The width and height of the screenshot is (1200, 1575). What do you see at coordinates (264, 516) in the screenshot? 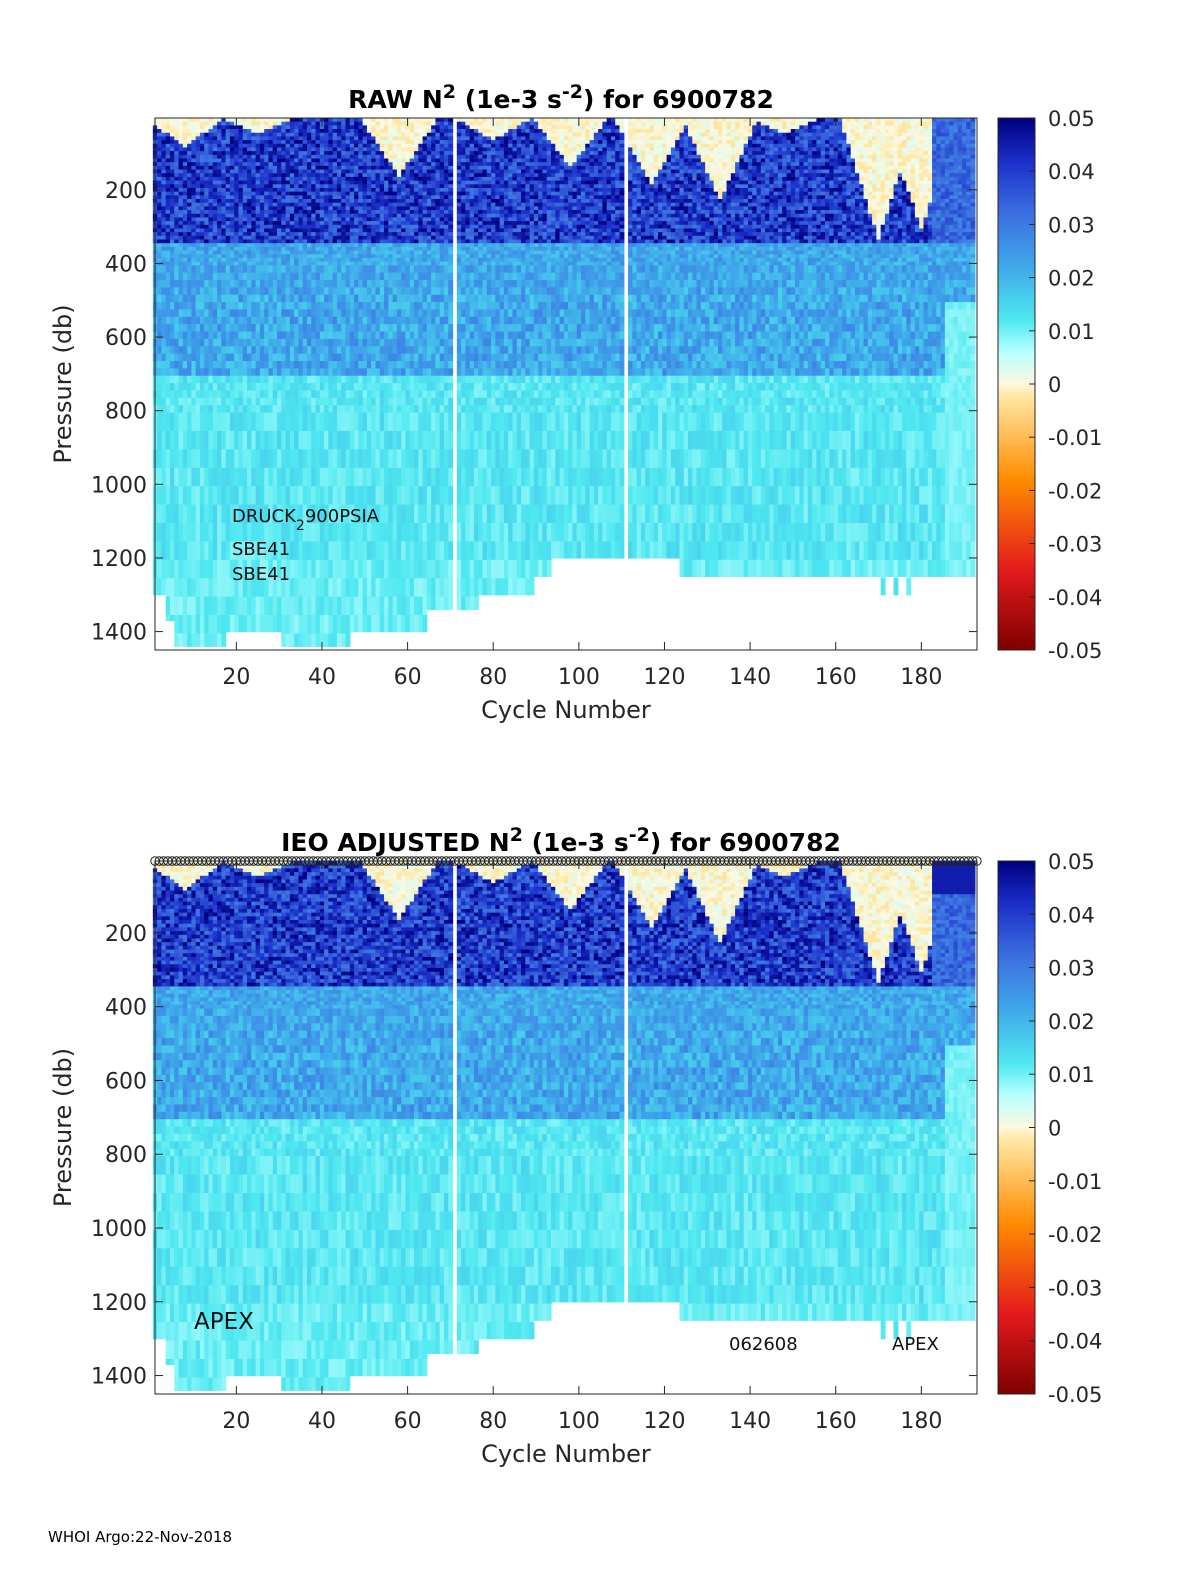
I see `annotation-part: DRUCK` at bounding box center [264, 516].